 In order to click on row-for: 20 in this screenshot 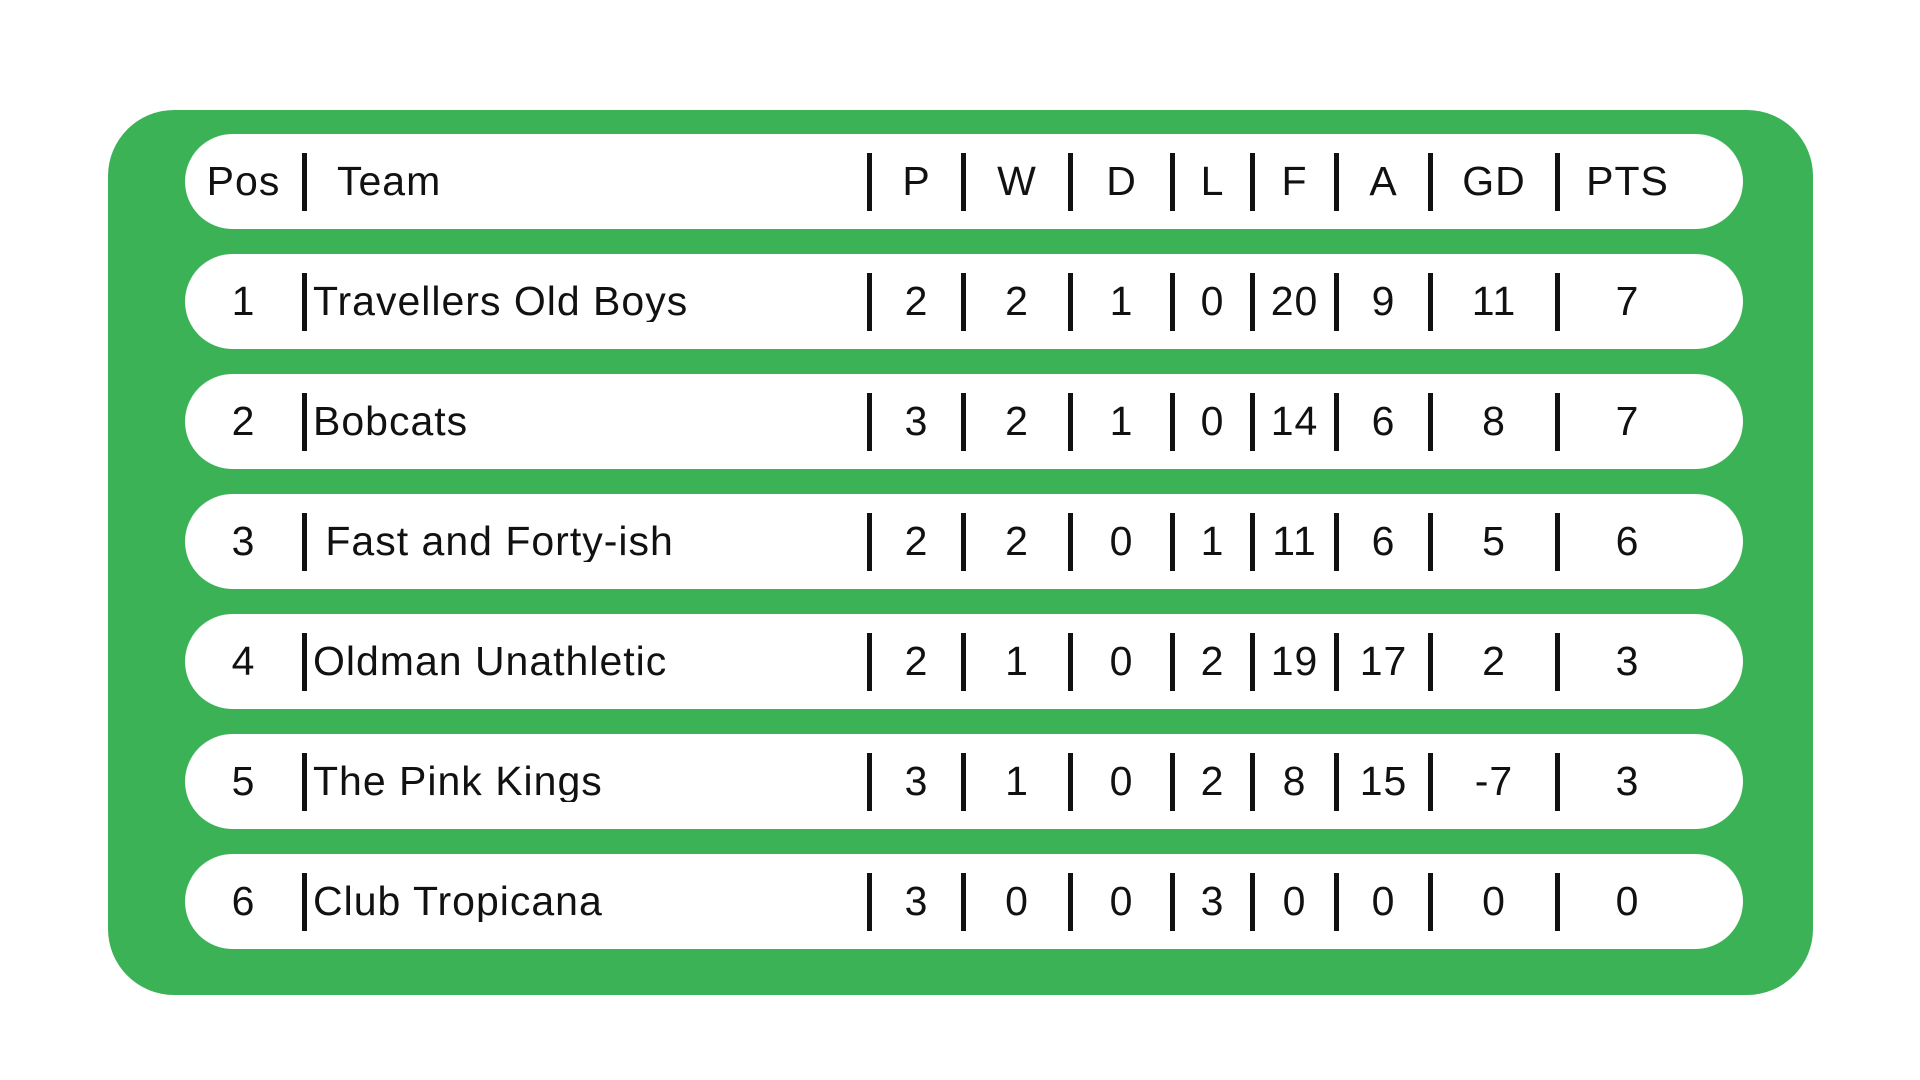, I will do `click(1294, 301)`.